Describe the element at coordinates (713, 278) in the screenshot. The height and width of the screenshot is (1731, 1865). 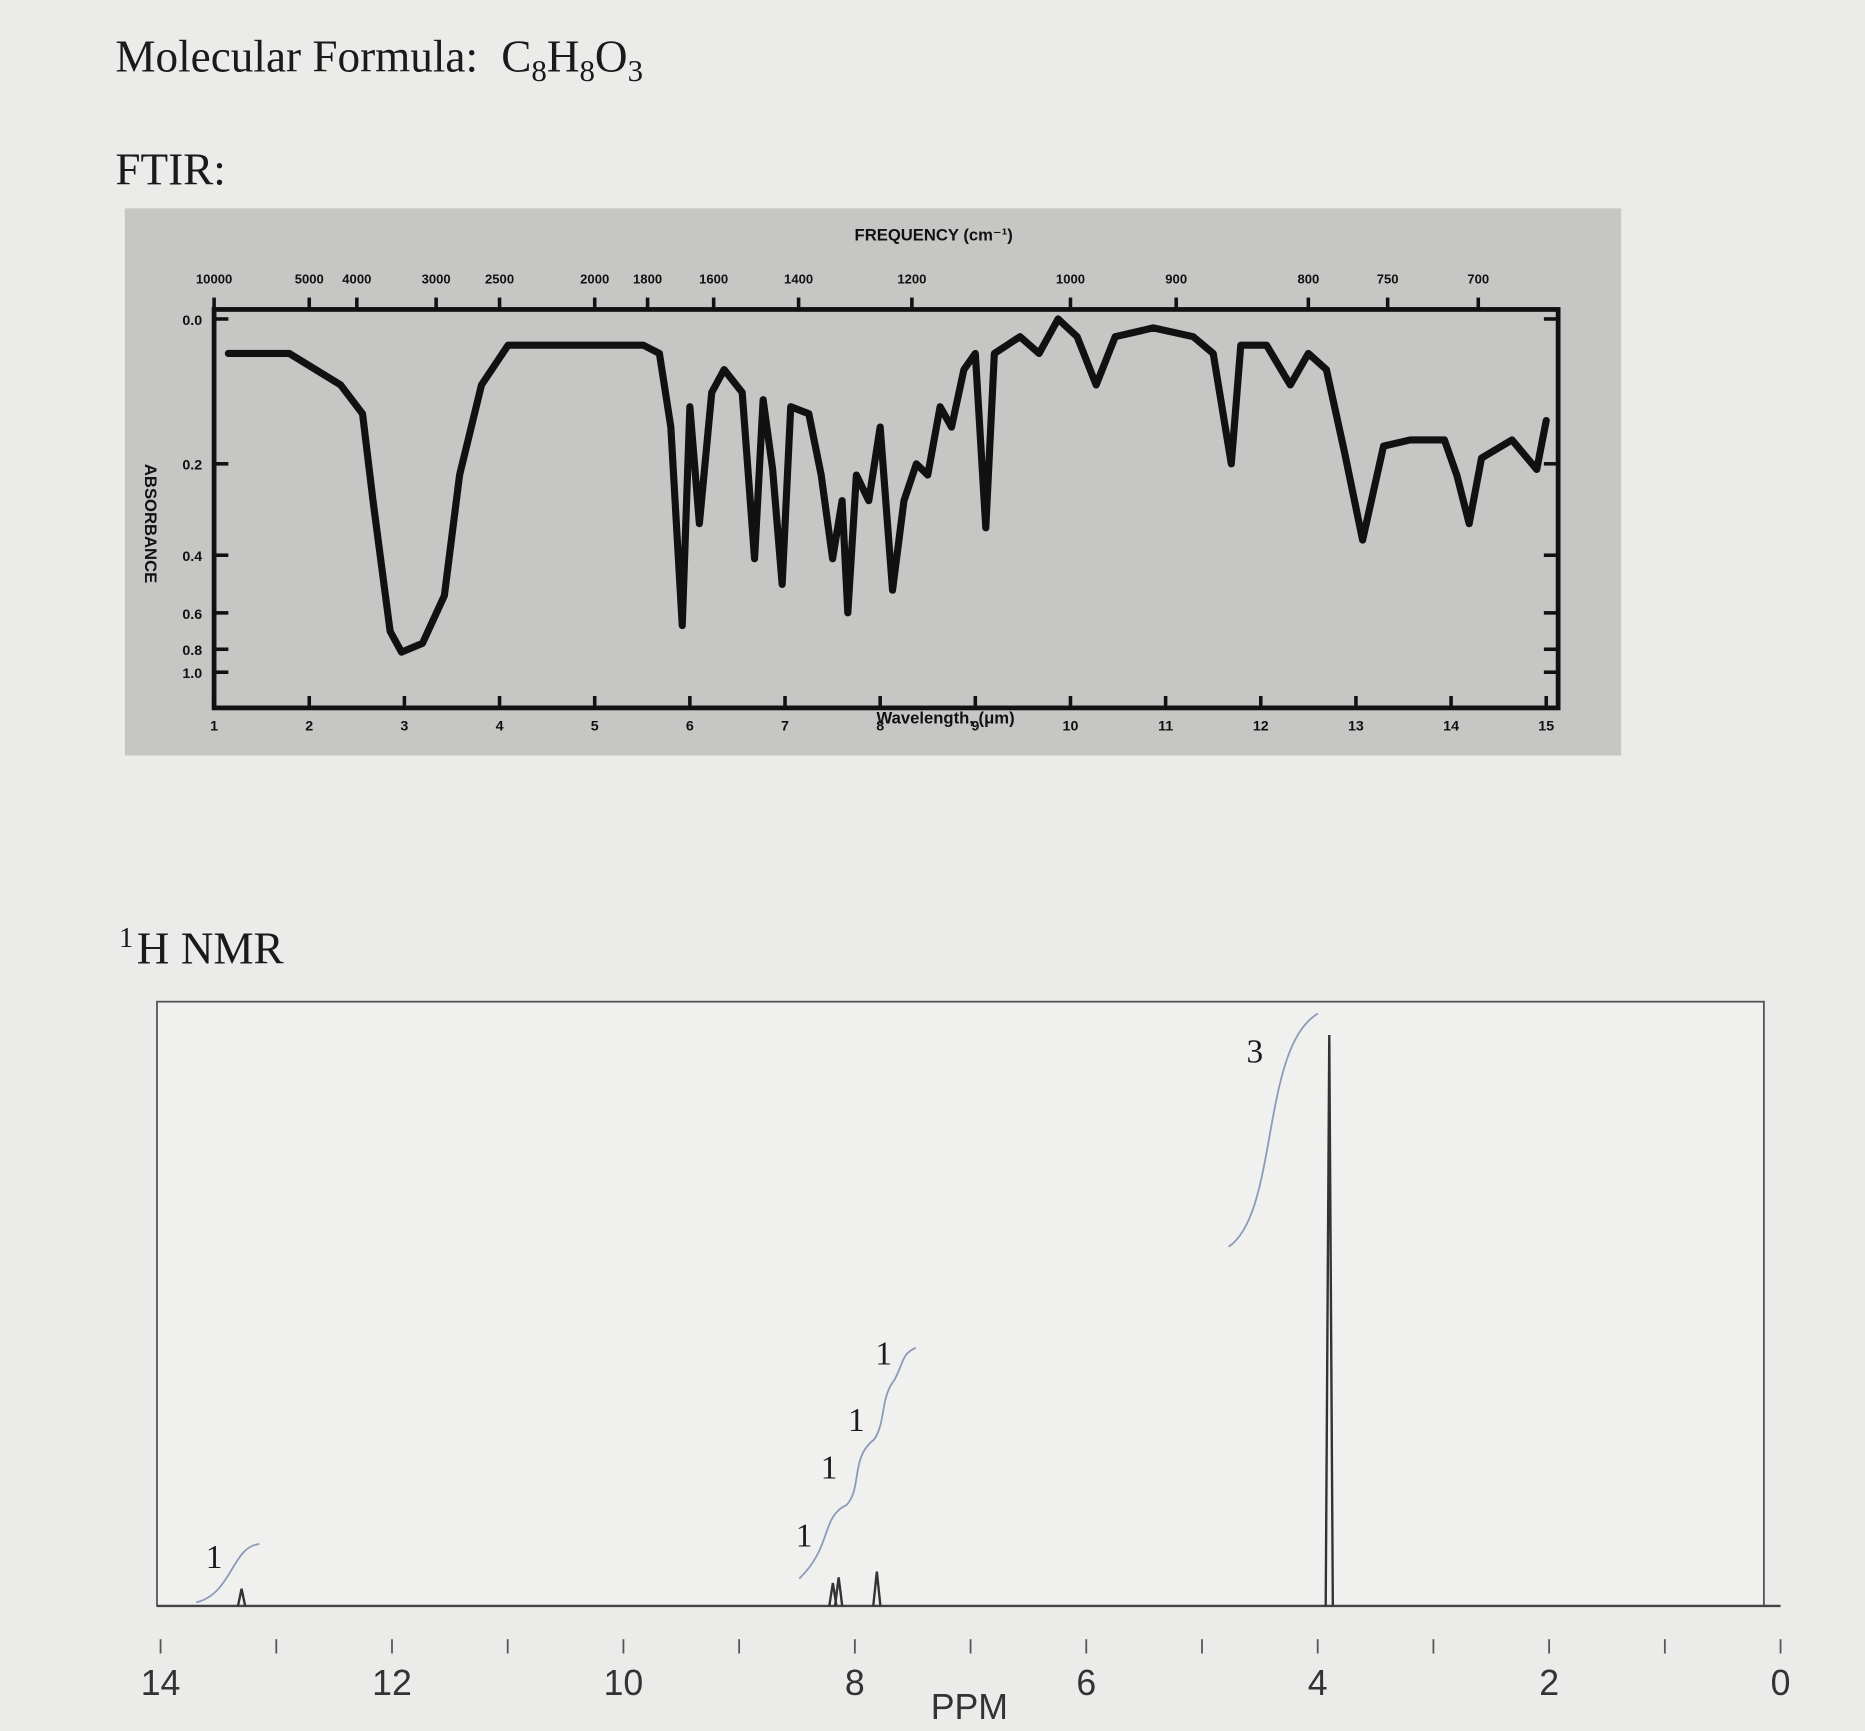
I see `x2-tick-label: 1600` at that location.